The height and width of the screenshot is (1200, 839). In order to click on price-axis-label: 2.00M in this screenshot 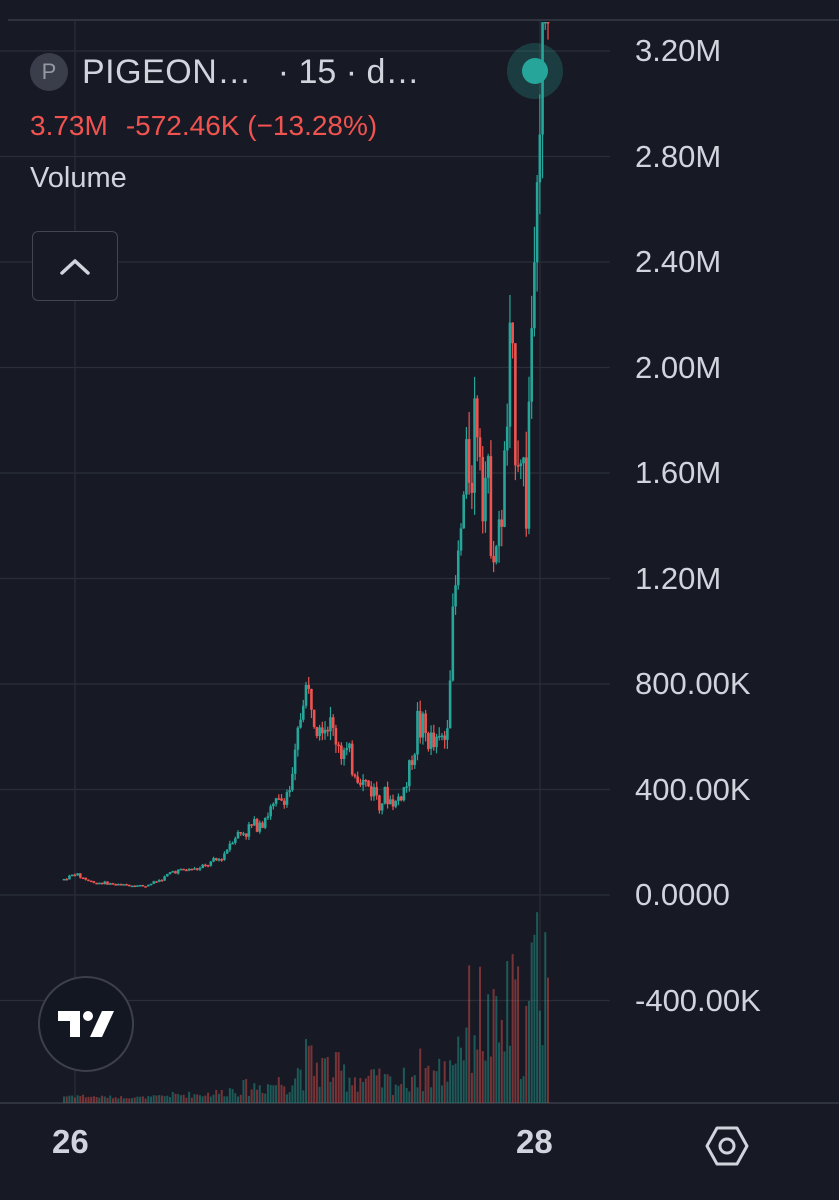, I will do `click(678, 367)`.